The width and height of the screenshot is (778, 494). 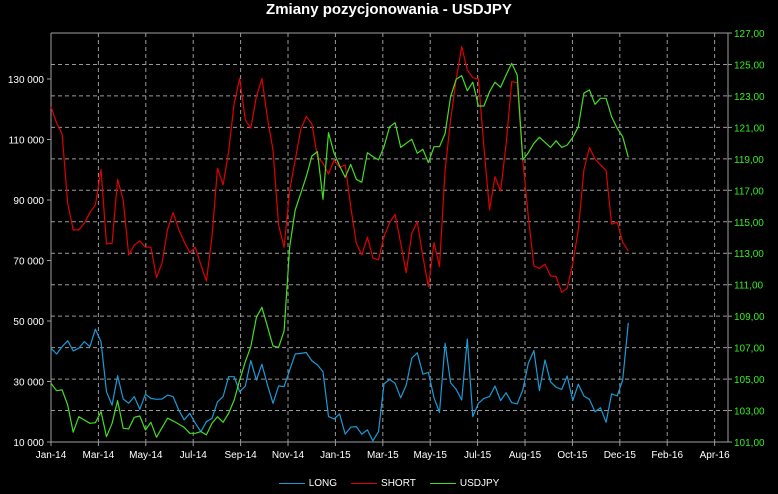 What do you see at coordinates (749, 254) in the screenshot?
I see `right-tick-label: 113,00` at bounding box center [749, 254].